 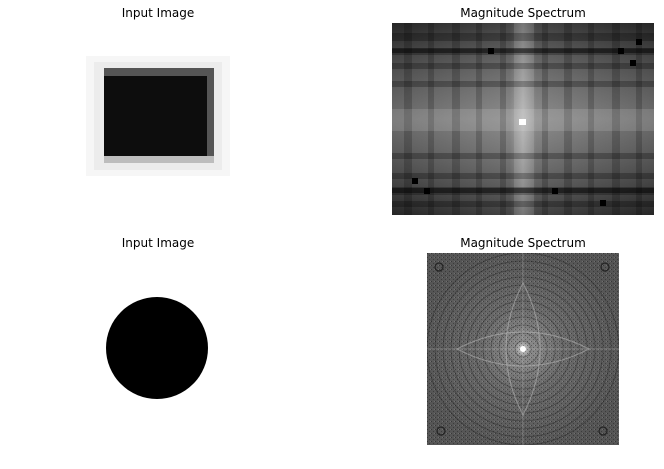 What do you see at coordinates (523, 349) in the screenshot?
I see `magnitude-spectrum-circle` at bounding box center [523, 349].